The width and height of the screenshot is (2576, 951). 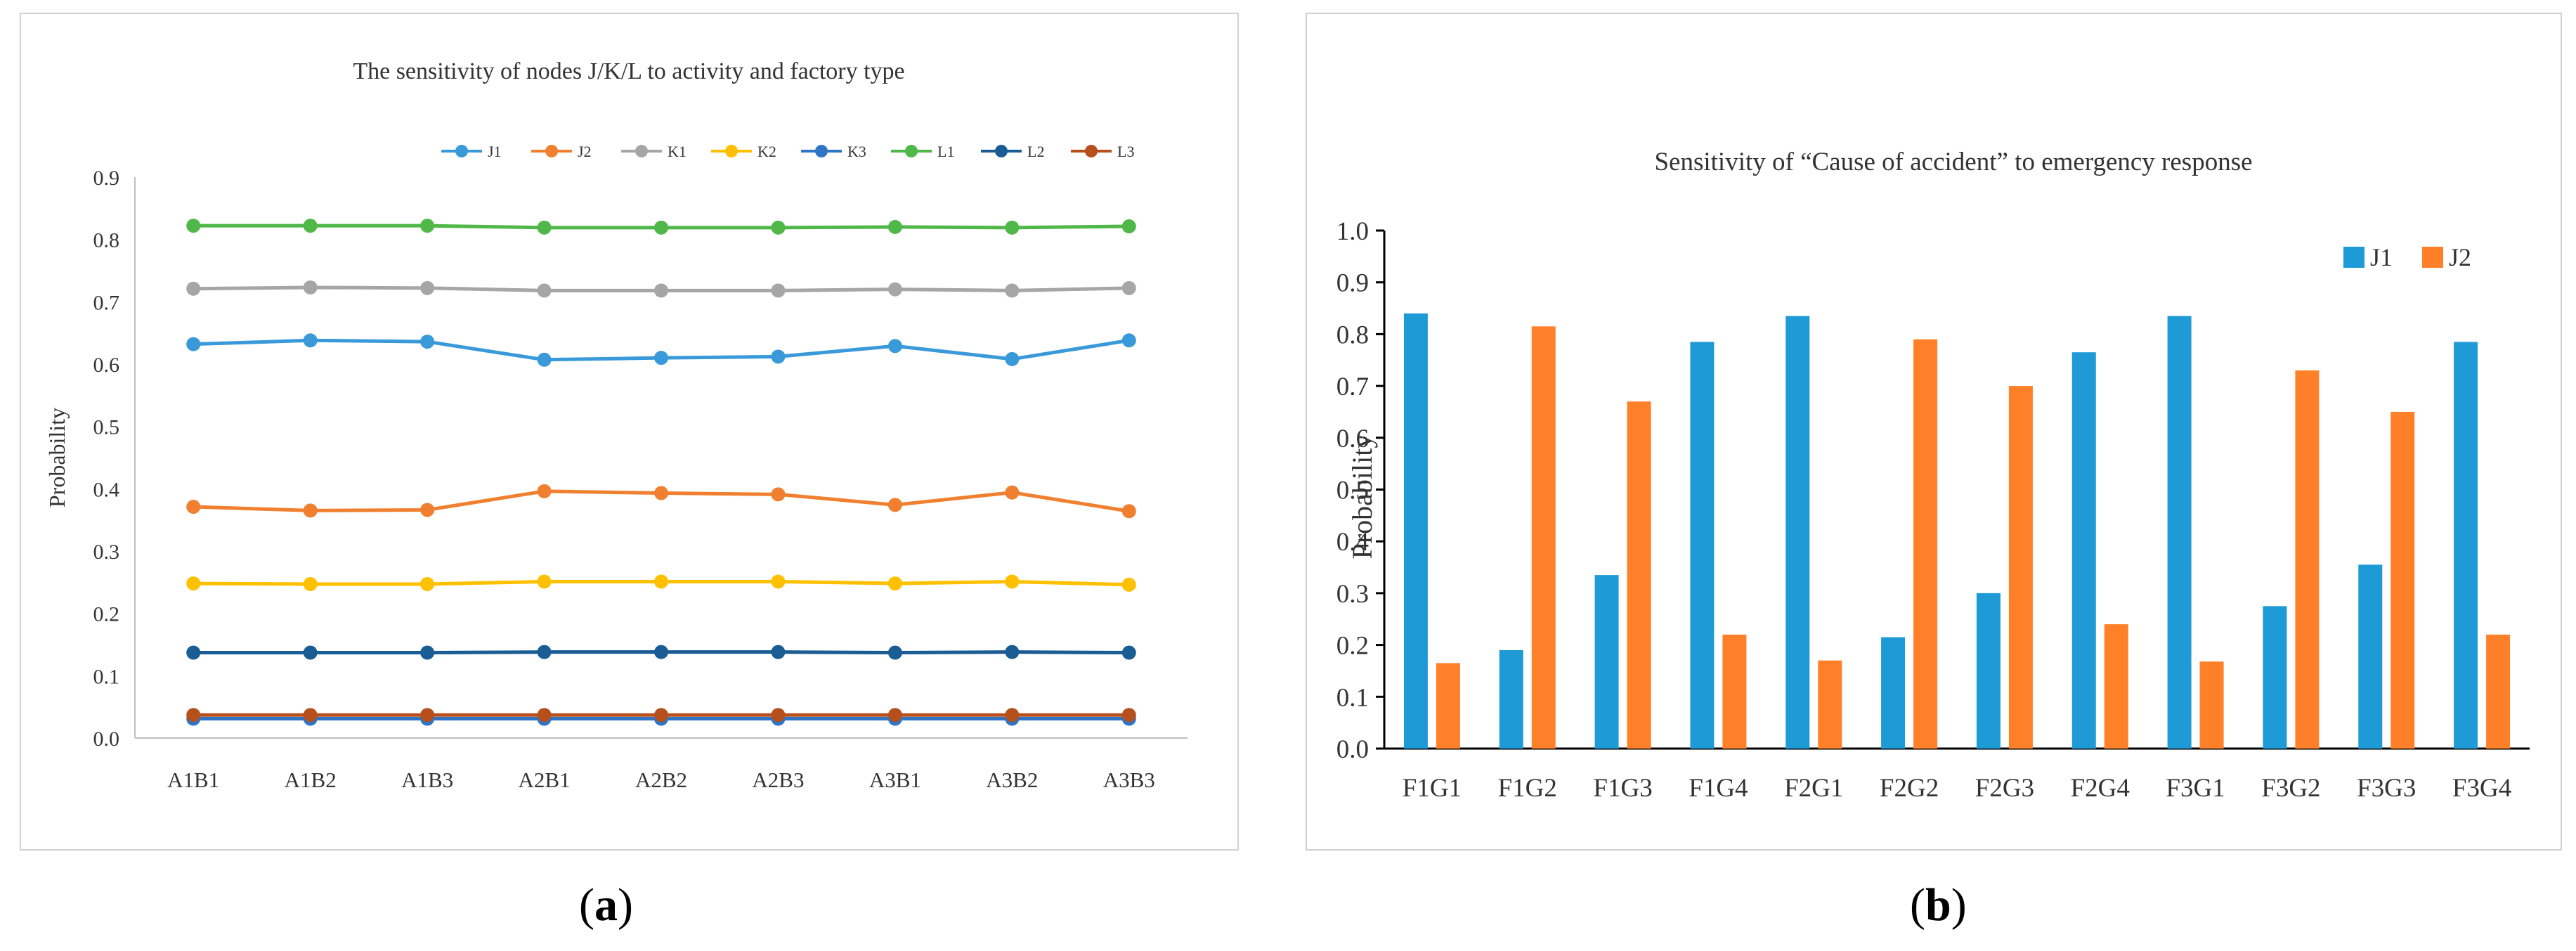 What do you see at coordinates (945, 151) in the screenshot?
I see `legend-label-L1: L1` at bounding box center [945, 151].